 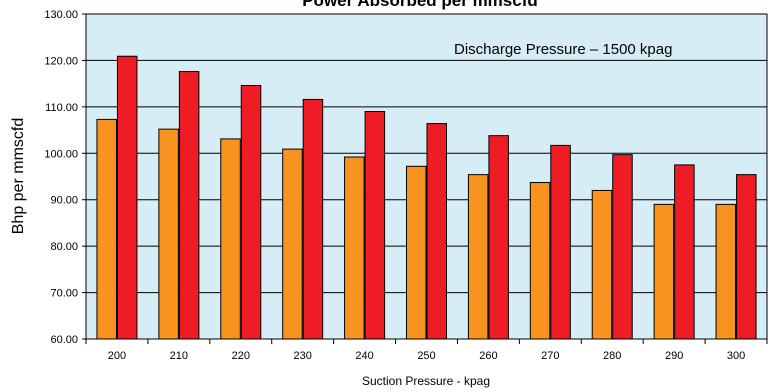 What do you see at coordinates (64, 294) in the screenshot?
I see `y-tick-label-1: 70.00` at bounding box center [64, 294].